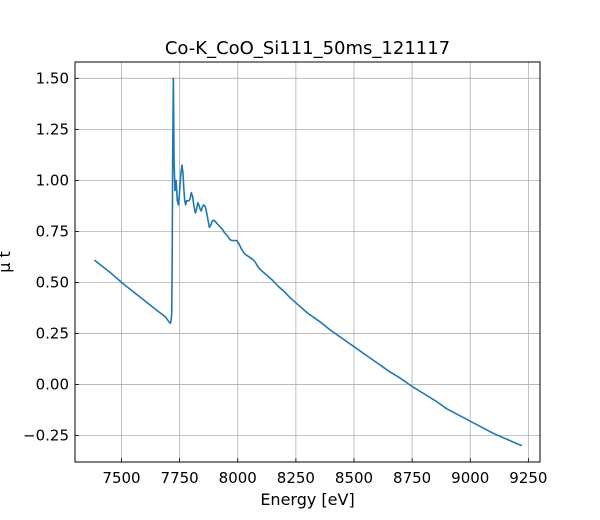 The height and width of the screenshot is (520, 600). I want to click on y-tick-label: 1.50, so click(52, 78).